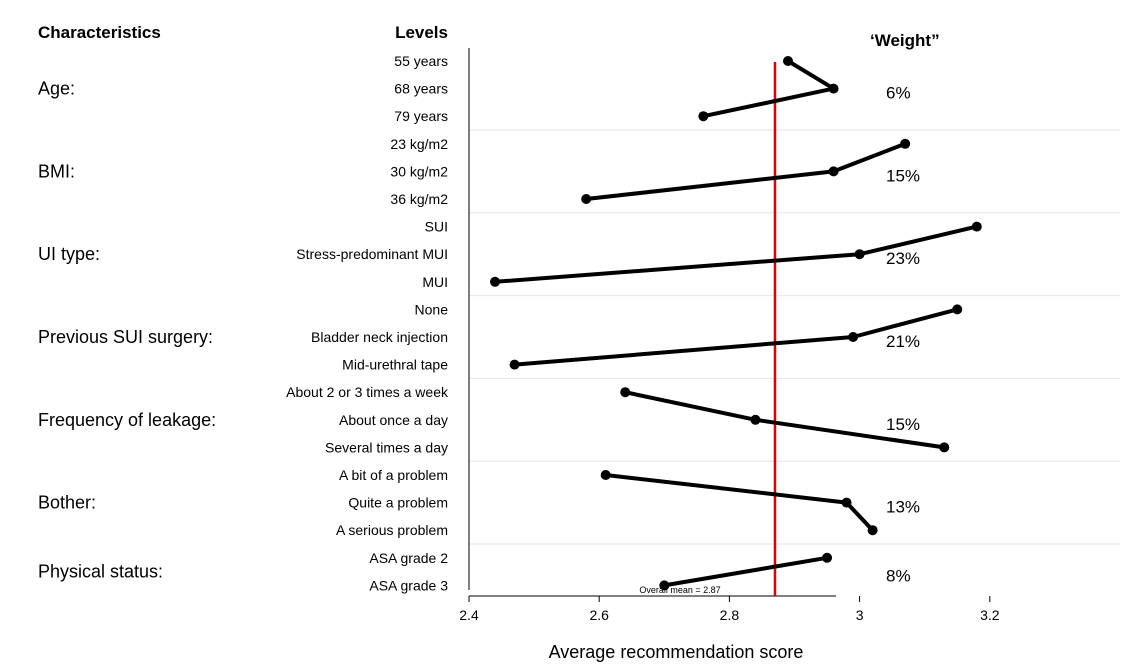 This screenshot has width=1131, height=665. Describe the element at coordinates (393, 420) in the screenshot. I see `level-label: About once a day` at that location.